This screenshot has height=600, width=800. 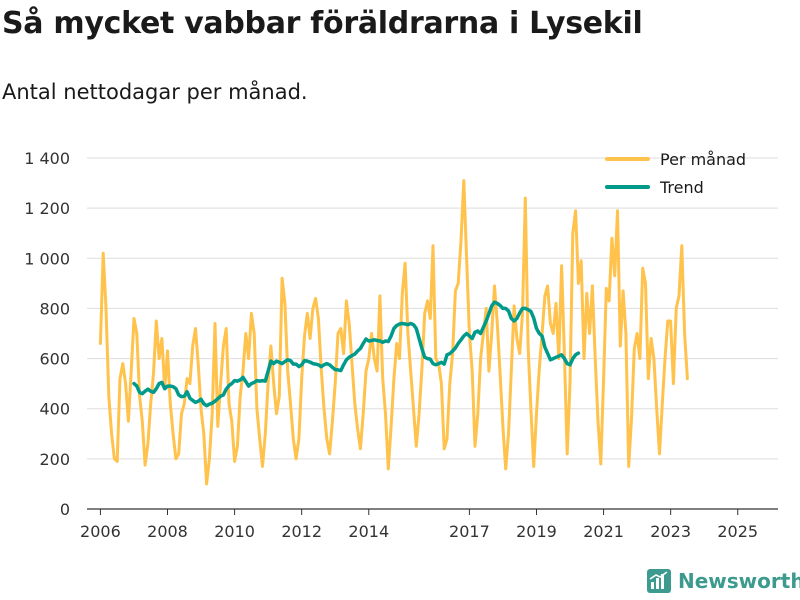 What do you see at coordinates (739, 581) in the screenshot?
I see `brand-name: Newsworthy` at bounding box center [739, 581].